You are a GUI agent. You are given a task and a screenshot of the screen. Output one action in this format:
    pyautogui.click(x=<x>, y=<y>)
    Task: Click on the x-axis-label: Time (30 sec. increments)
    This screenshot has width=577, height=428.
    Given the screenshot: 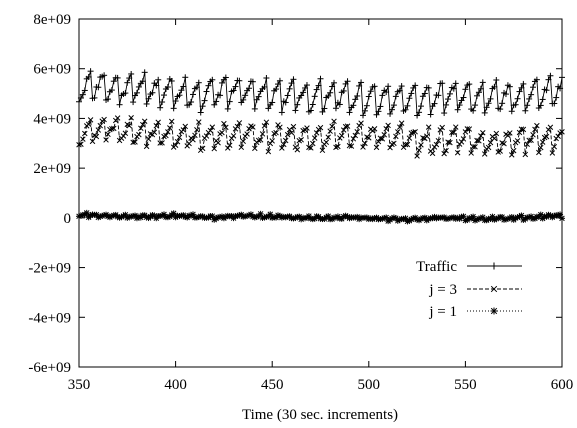 What is the action you would take?
    pyautogui.click(x=320, y=415)
    